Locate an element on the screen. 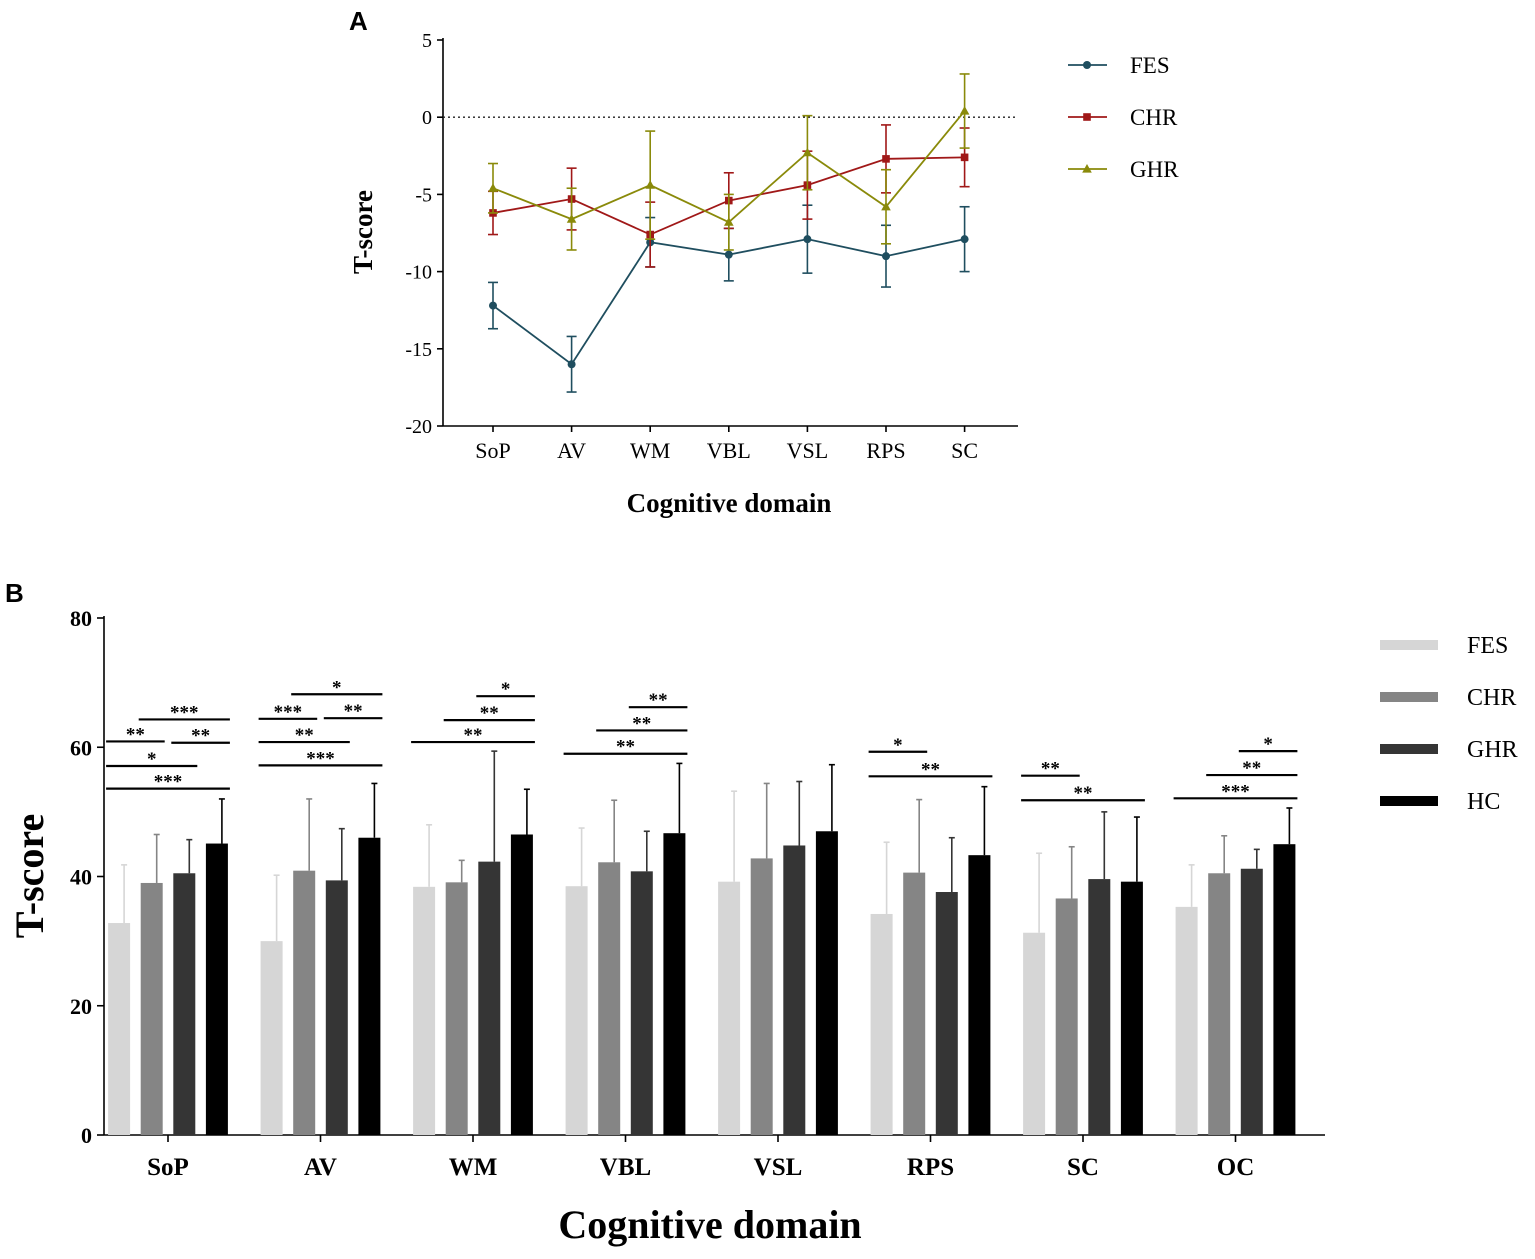 The width and height of the screenshot is (1535, 1259). panel-a-legend: FES CHR GHR is located at coordinates (1123, 117).